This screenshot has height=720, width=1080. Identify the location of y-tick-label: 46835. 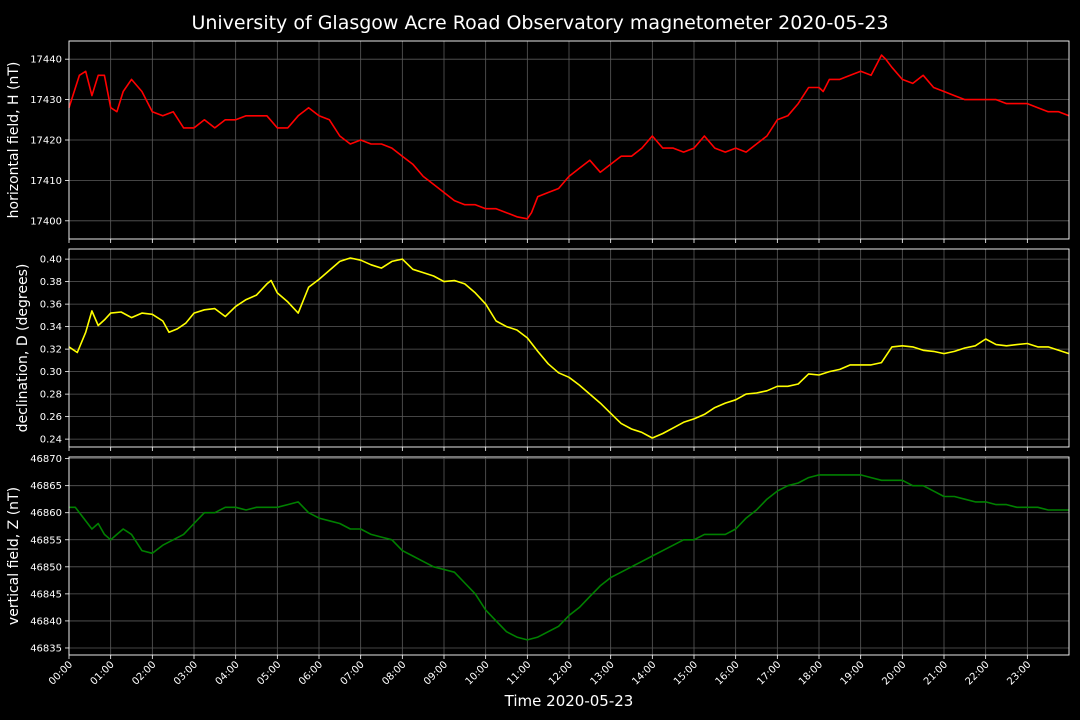
(46, 648).